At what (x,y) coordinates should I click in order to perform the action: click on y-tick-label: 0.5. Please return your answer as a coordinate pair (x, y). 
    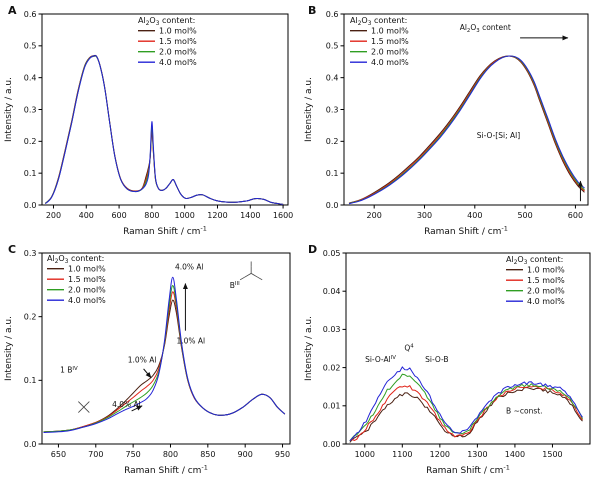
    Looking at the image, I should click on (332, 46).